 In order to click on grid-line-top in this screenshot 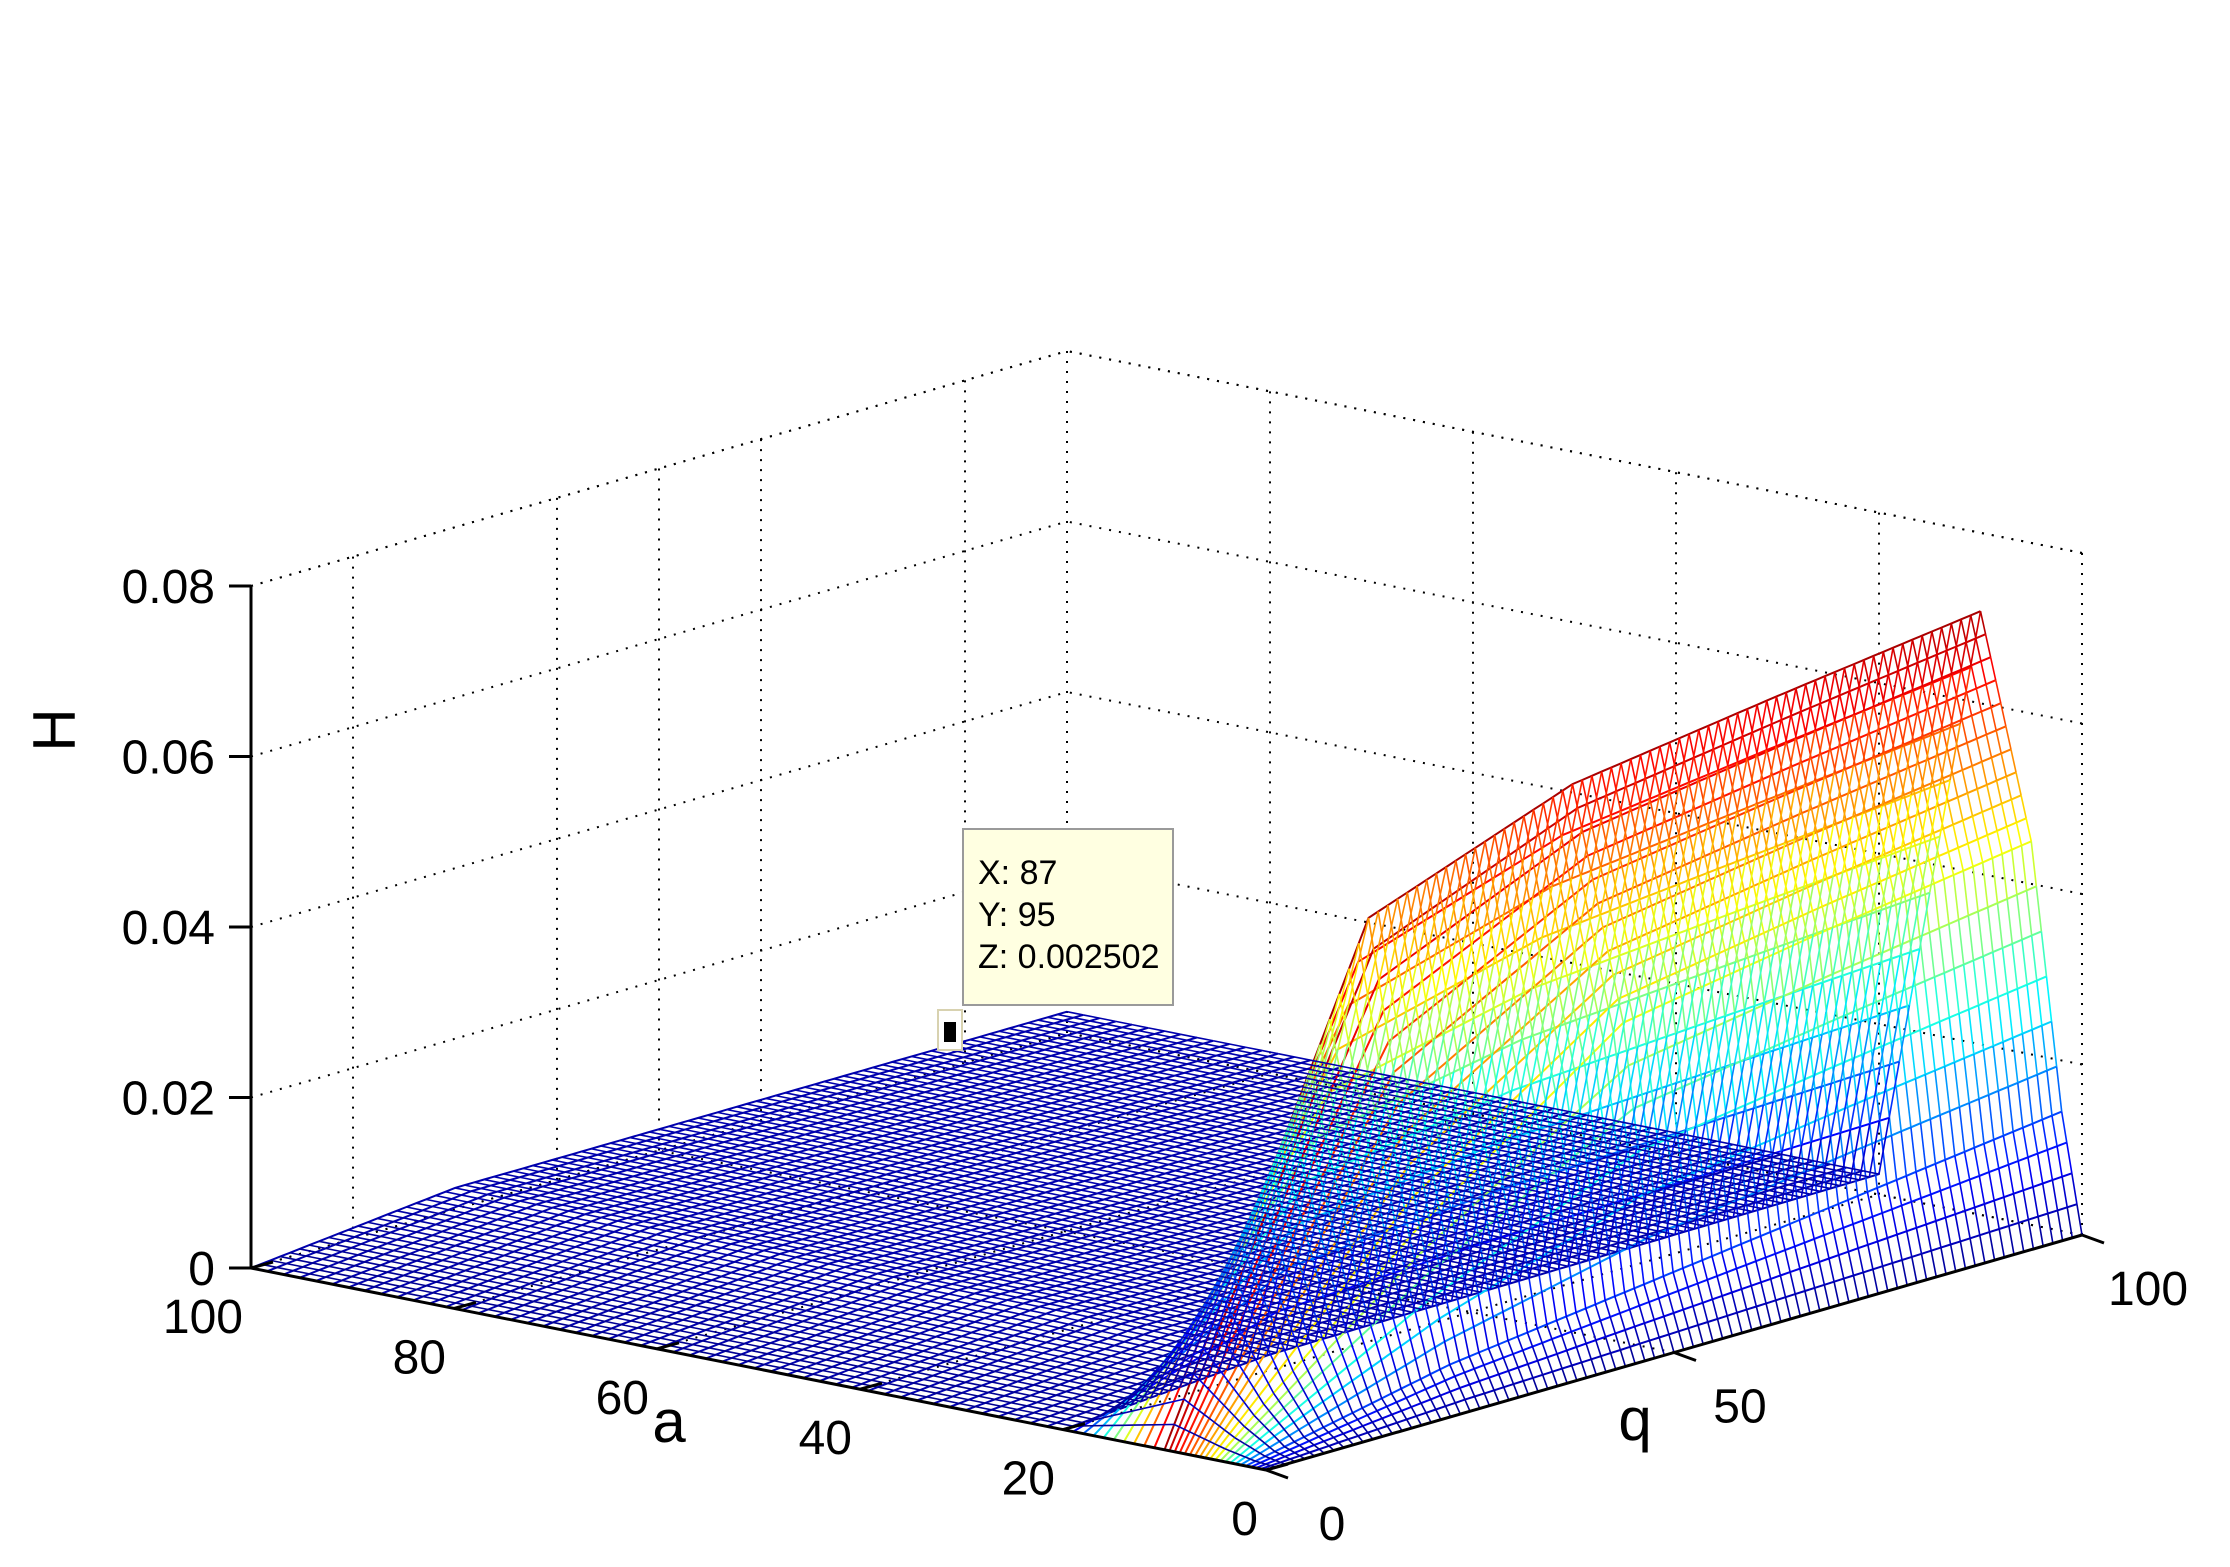, I will do `click(1574, 452)`.